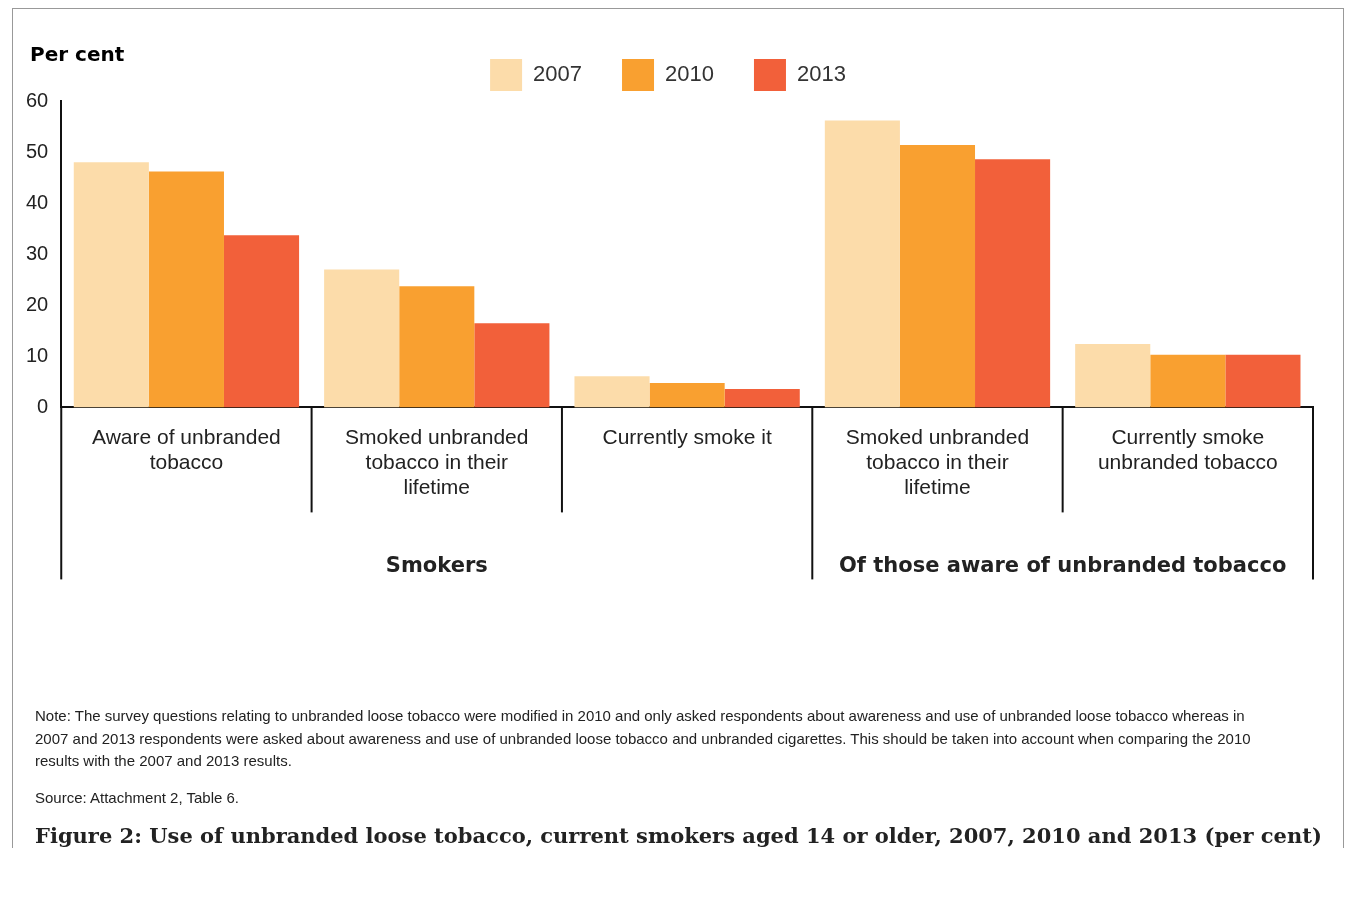 The image size is (1346, 913). Describe the element at coordinates (643, 738) in the screenshot. I see `text: Note: The survey questions relating to unbranded loose tobacco were modified in 2010 and only asked respondents about awareness and use of unbranded loose tobacco whereas in 2007 and 2013 respondents were asked about awareness and use of unbranded loose tobacco and unbranded cigarettes. This should be taken into account when comparing the 2010 results with the 2007 and 2013 results.` at that location.